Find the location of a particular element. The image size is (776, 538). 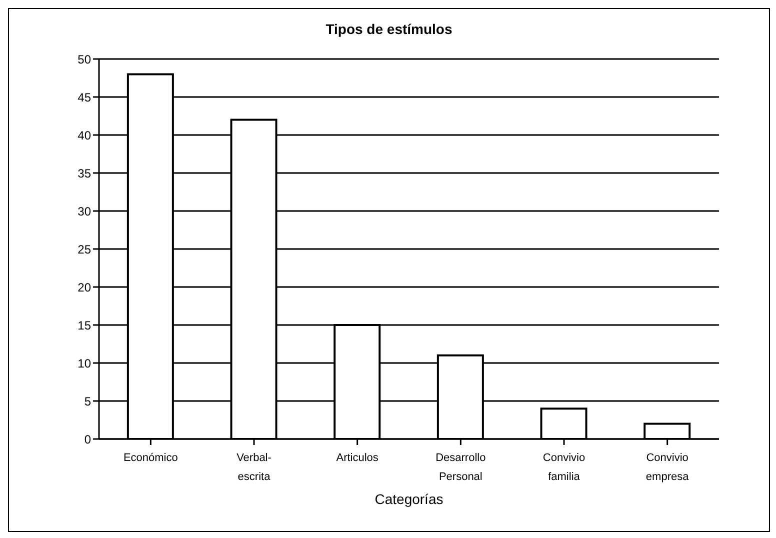

y-tick-label: 40 is located at coordinates (85, 135).